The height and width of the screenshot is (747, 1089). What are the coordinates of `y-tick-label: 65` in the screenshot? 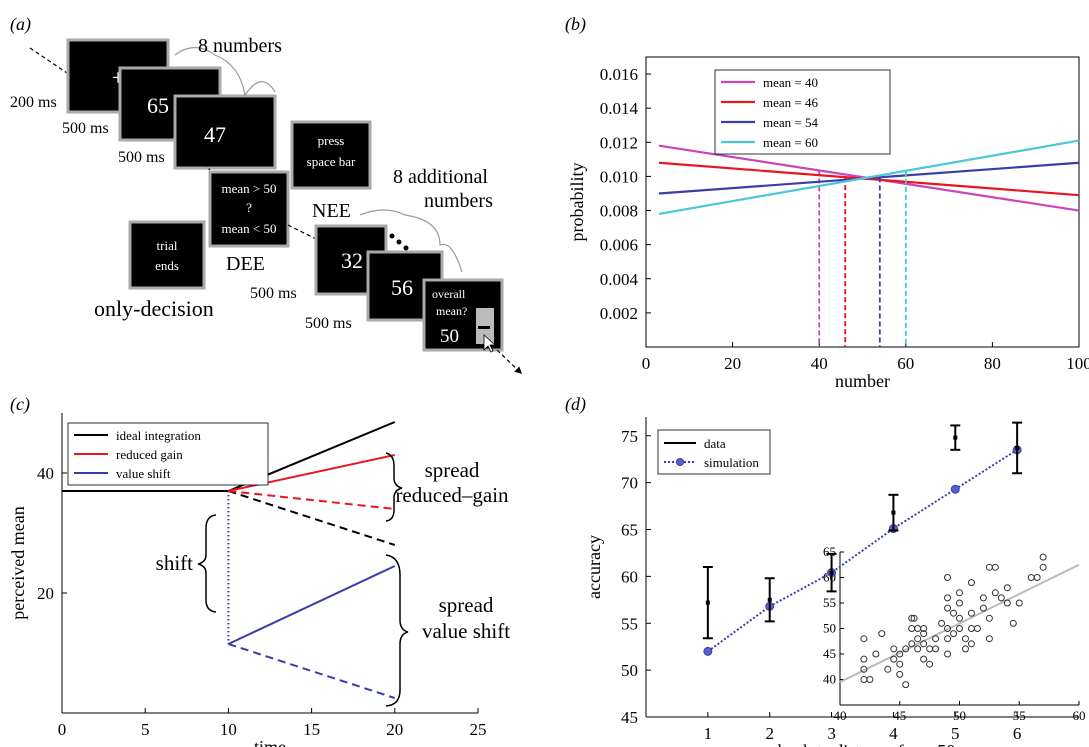 It's located at (629, 530).